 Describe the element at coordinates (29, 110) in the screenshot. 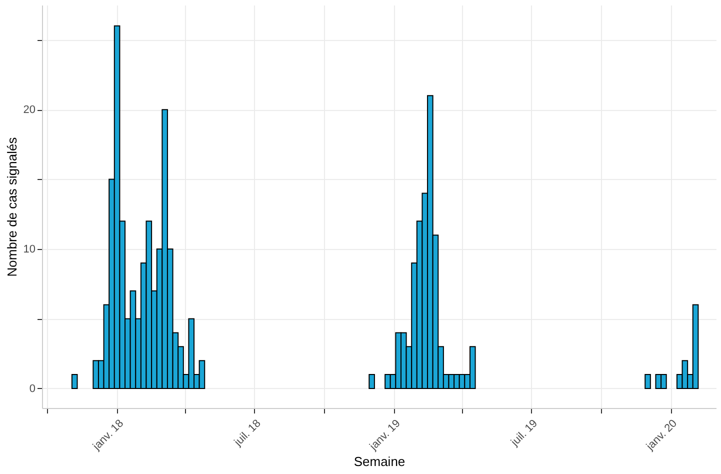

I see `y-tick-label: 20` at that location.